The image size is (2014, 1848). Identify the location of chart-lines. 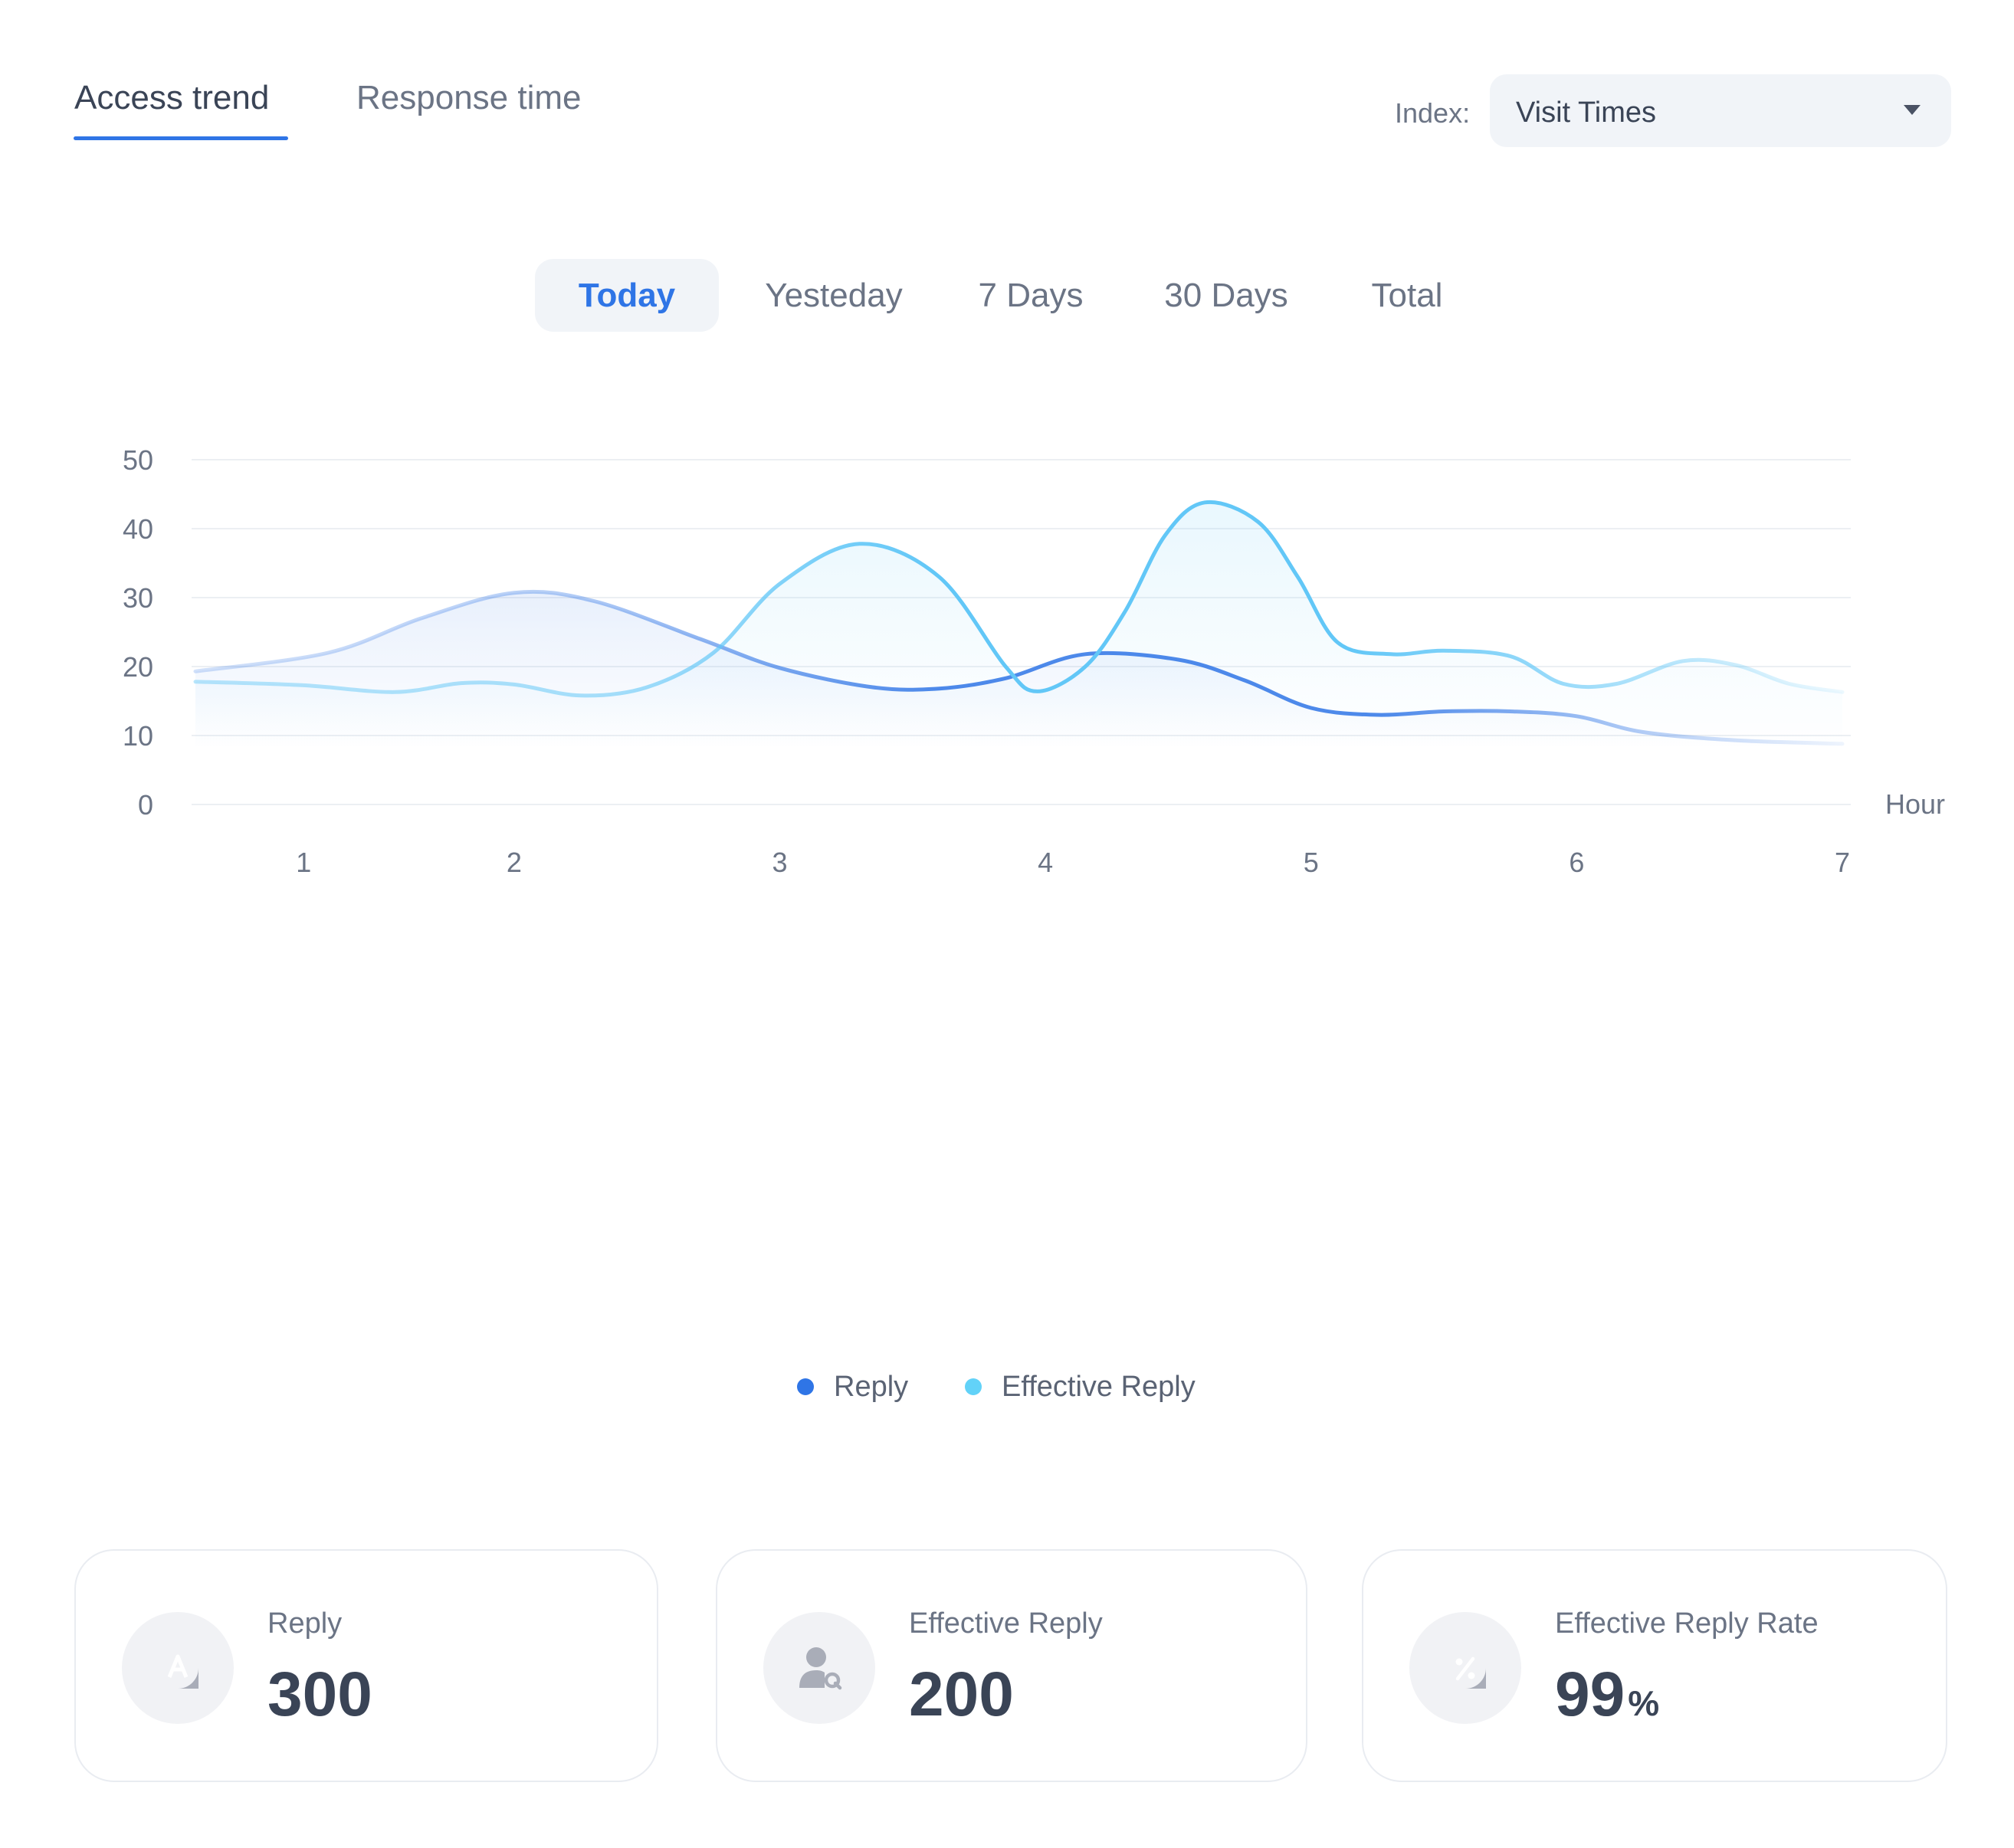
(1019, 623).